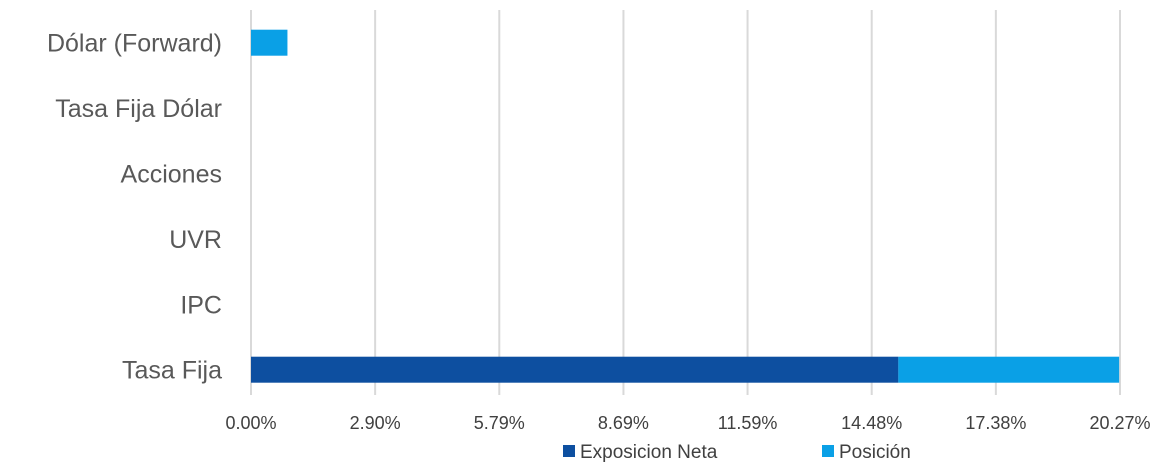 This screenshot has height=468, width=1175. What do you see at coordinates (649, 452) in the screenshot?
I see `legend-label: Exposicion Neta` at bounding box center [649, 452].